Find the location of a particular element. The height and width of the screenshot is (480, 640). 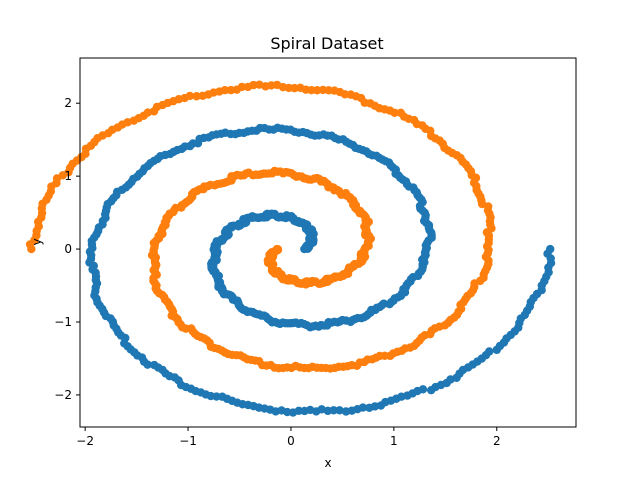

x-tick-label: −2 is located at coordinates (85, 441).